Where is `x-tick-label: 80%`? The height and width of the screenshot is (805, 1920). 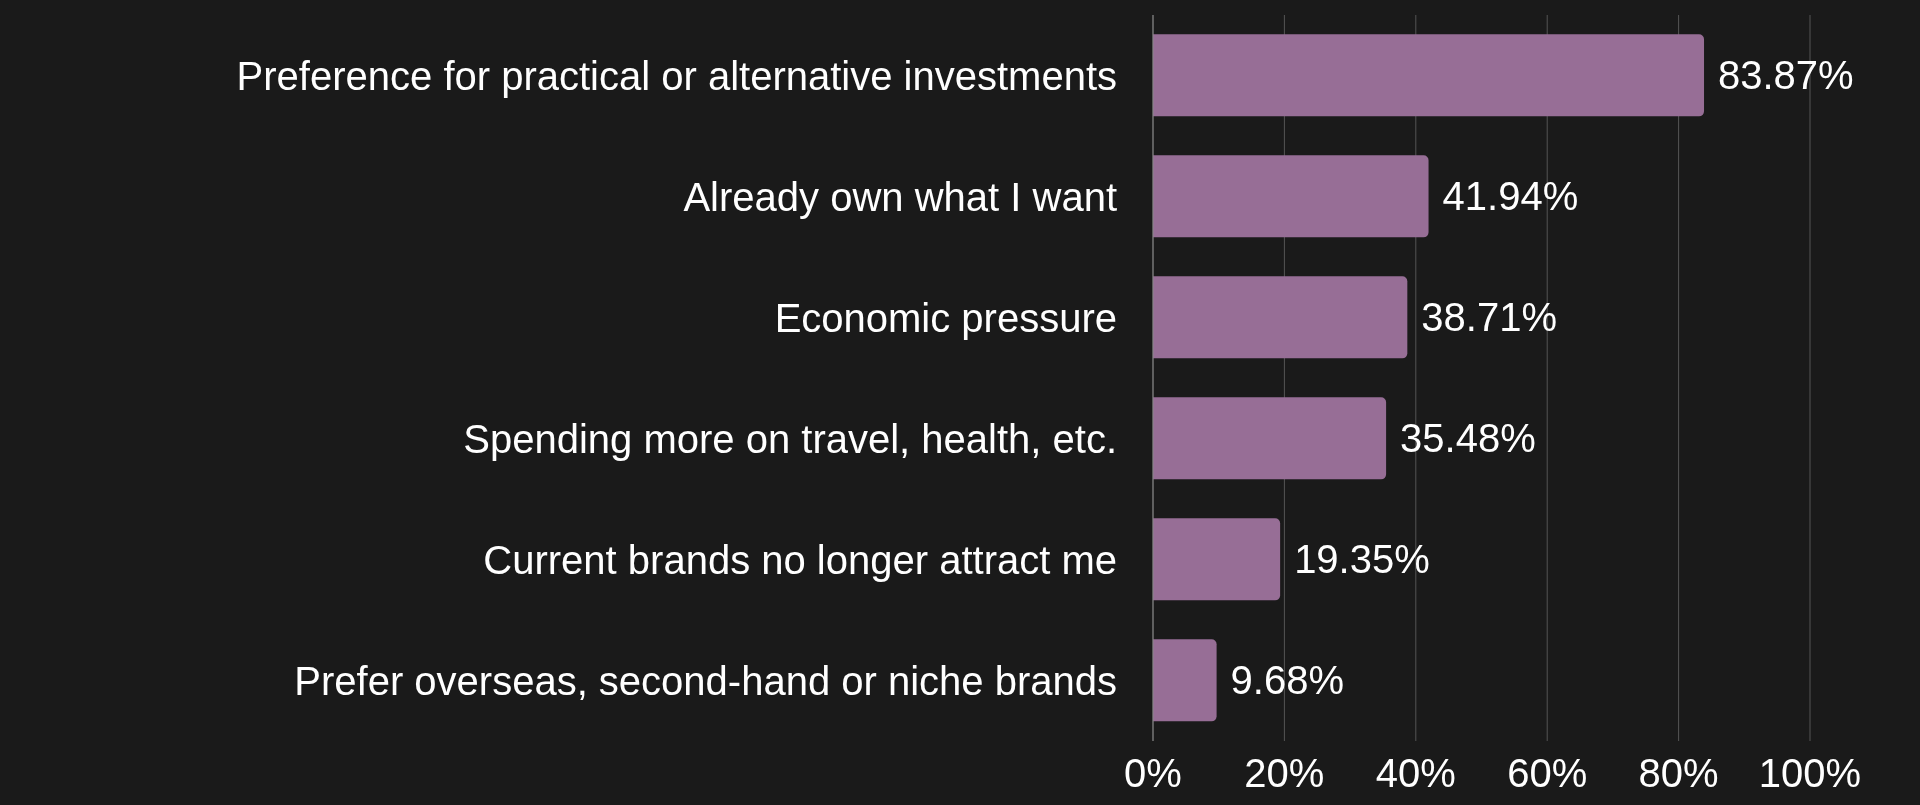
x-tick-label: 80% is located at coordinates (1678, 773).